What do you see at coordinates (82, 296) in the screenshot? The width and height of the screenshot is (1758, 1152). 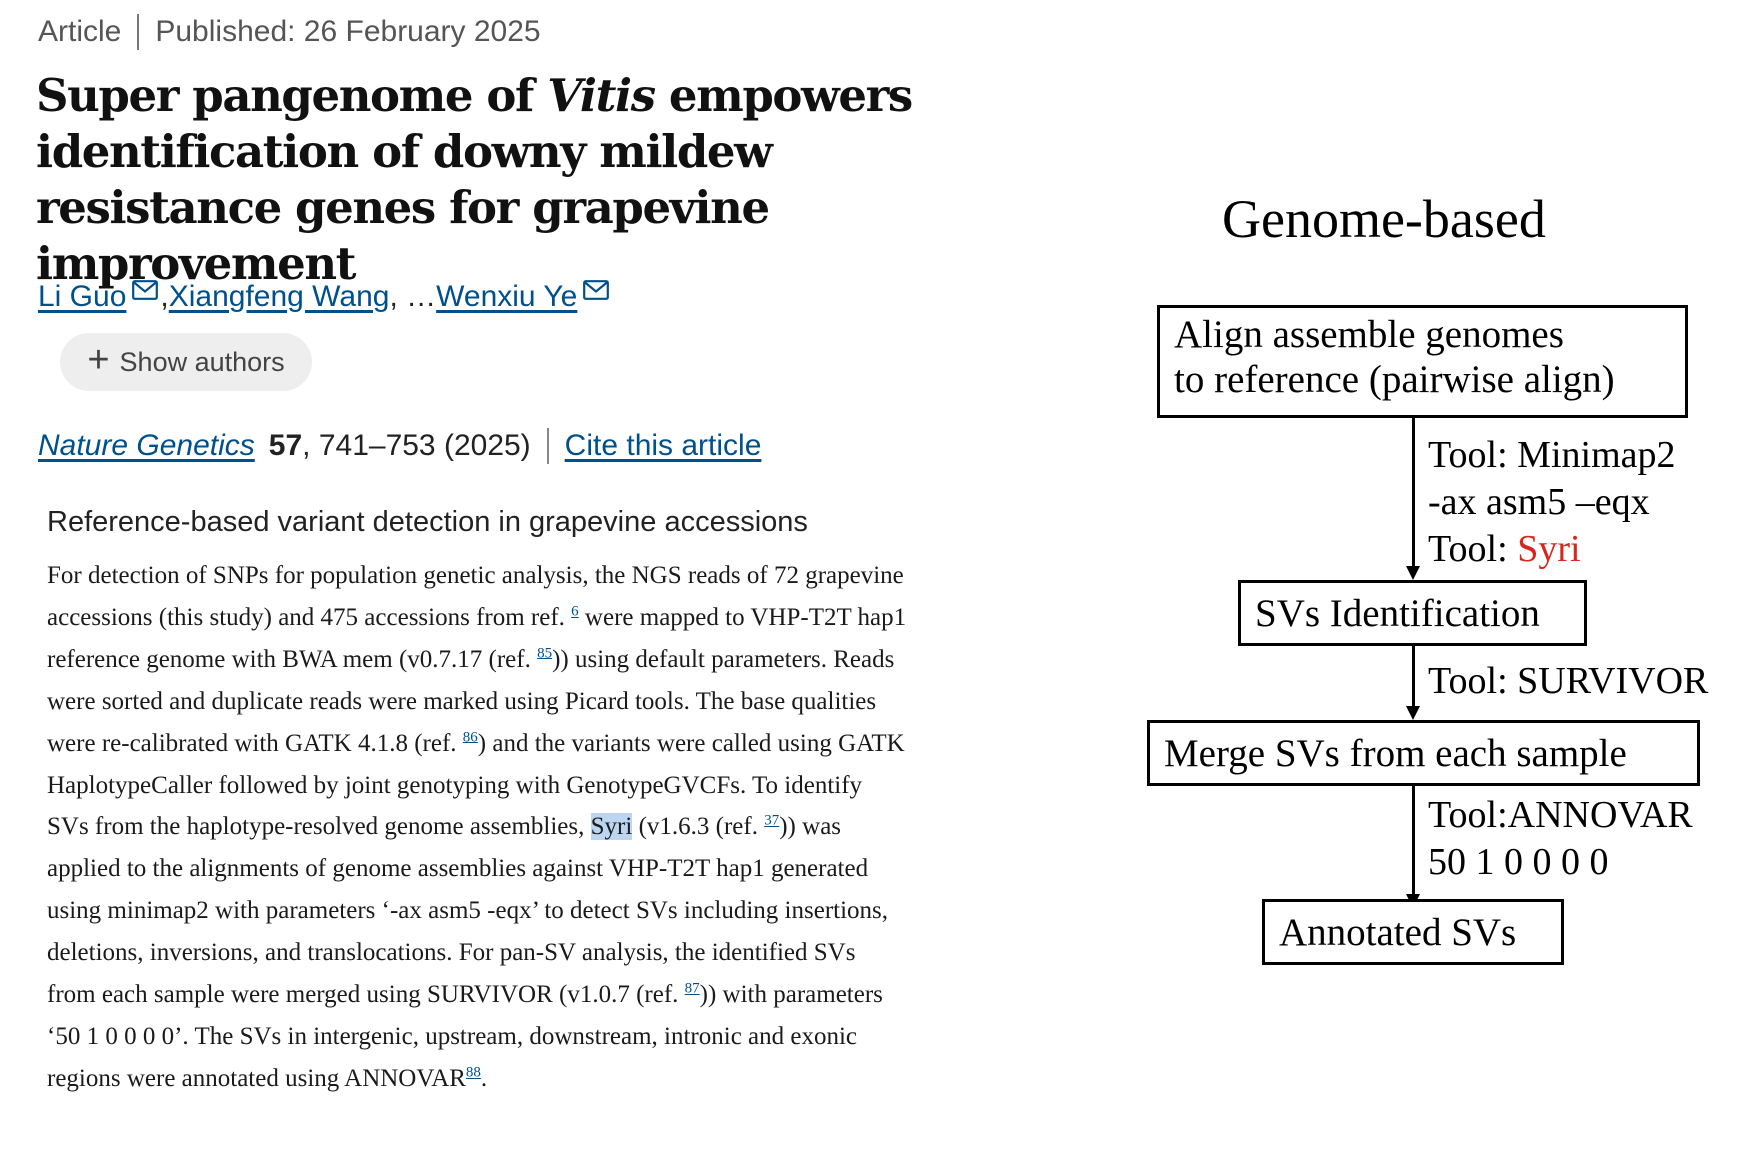 I see `author-link-li-guo: Li Guo` at bounding box center [82, 296].